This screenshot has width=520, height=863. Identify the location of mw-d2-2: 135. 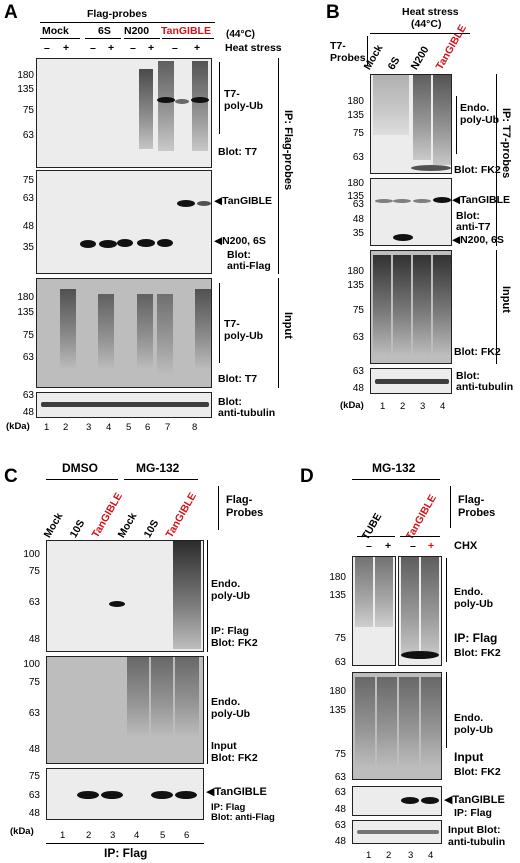
(337, 710).